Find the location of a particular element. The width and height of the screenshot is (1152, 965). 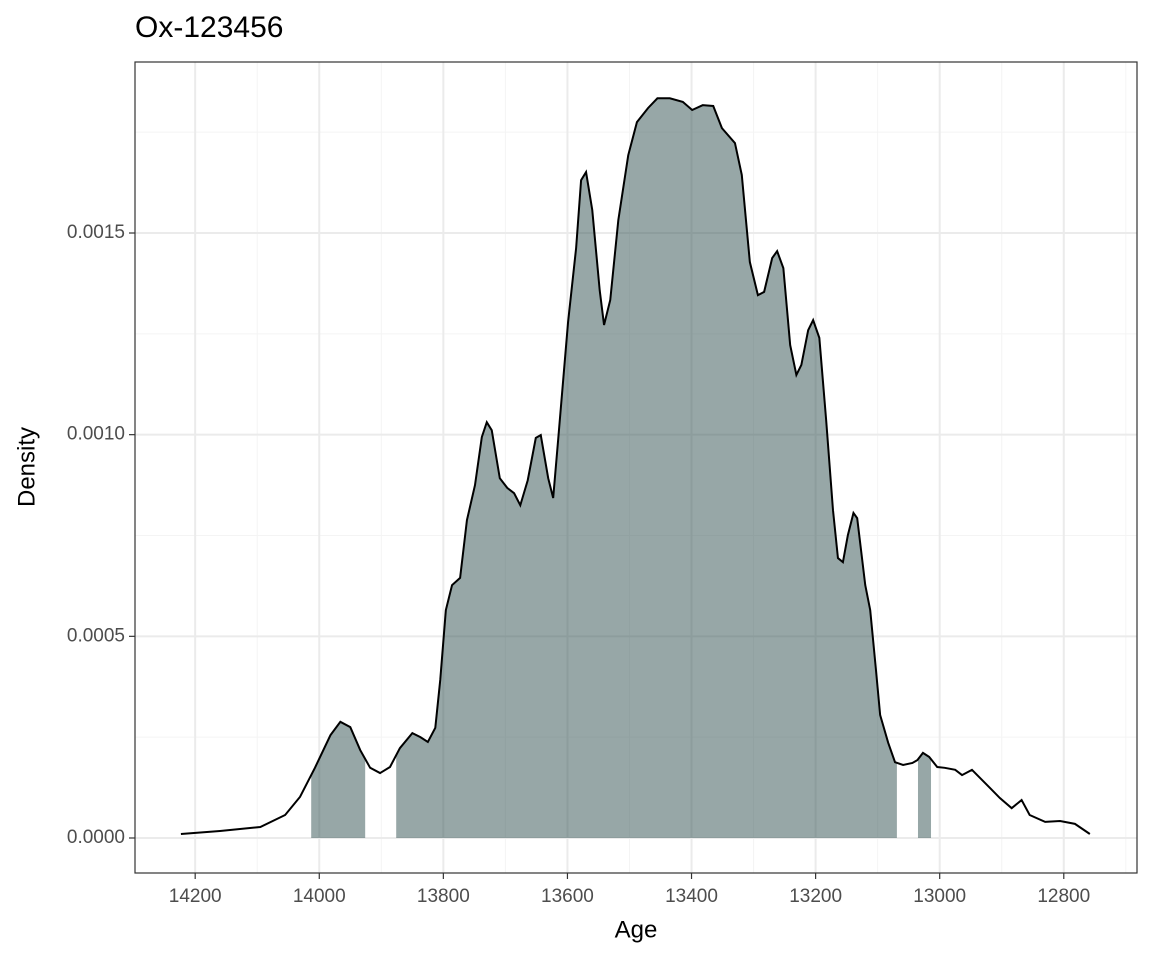

x-tick-label: 13000 is located at coordinates (939, 896).